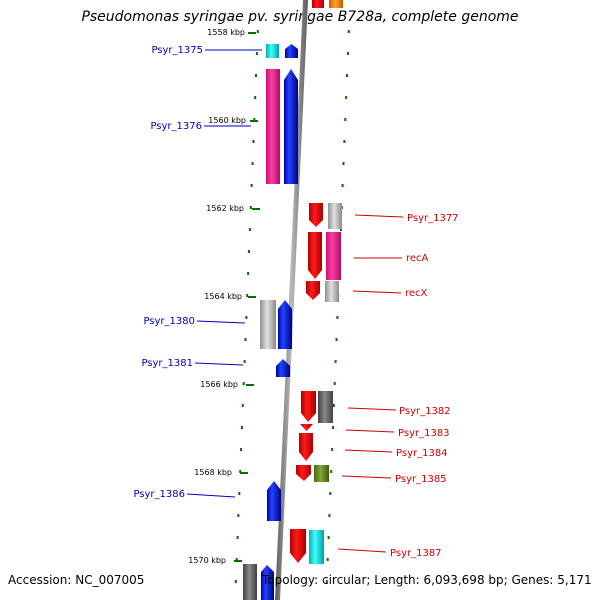 The width and height of the screenshot is (600, 600). I want to click on scale-label: 1568 kbp, so click(213, 472).